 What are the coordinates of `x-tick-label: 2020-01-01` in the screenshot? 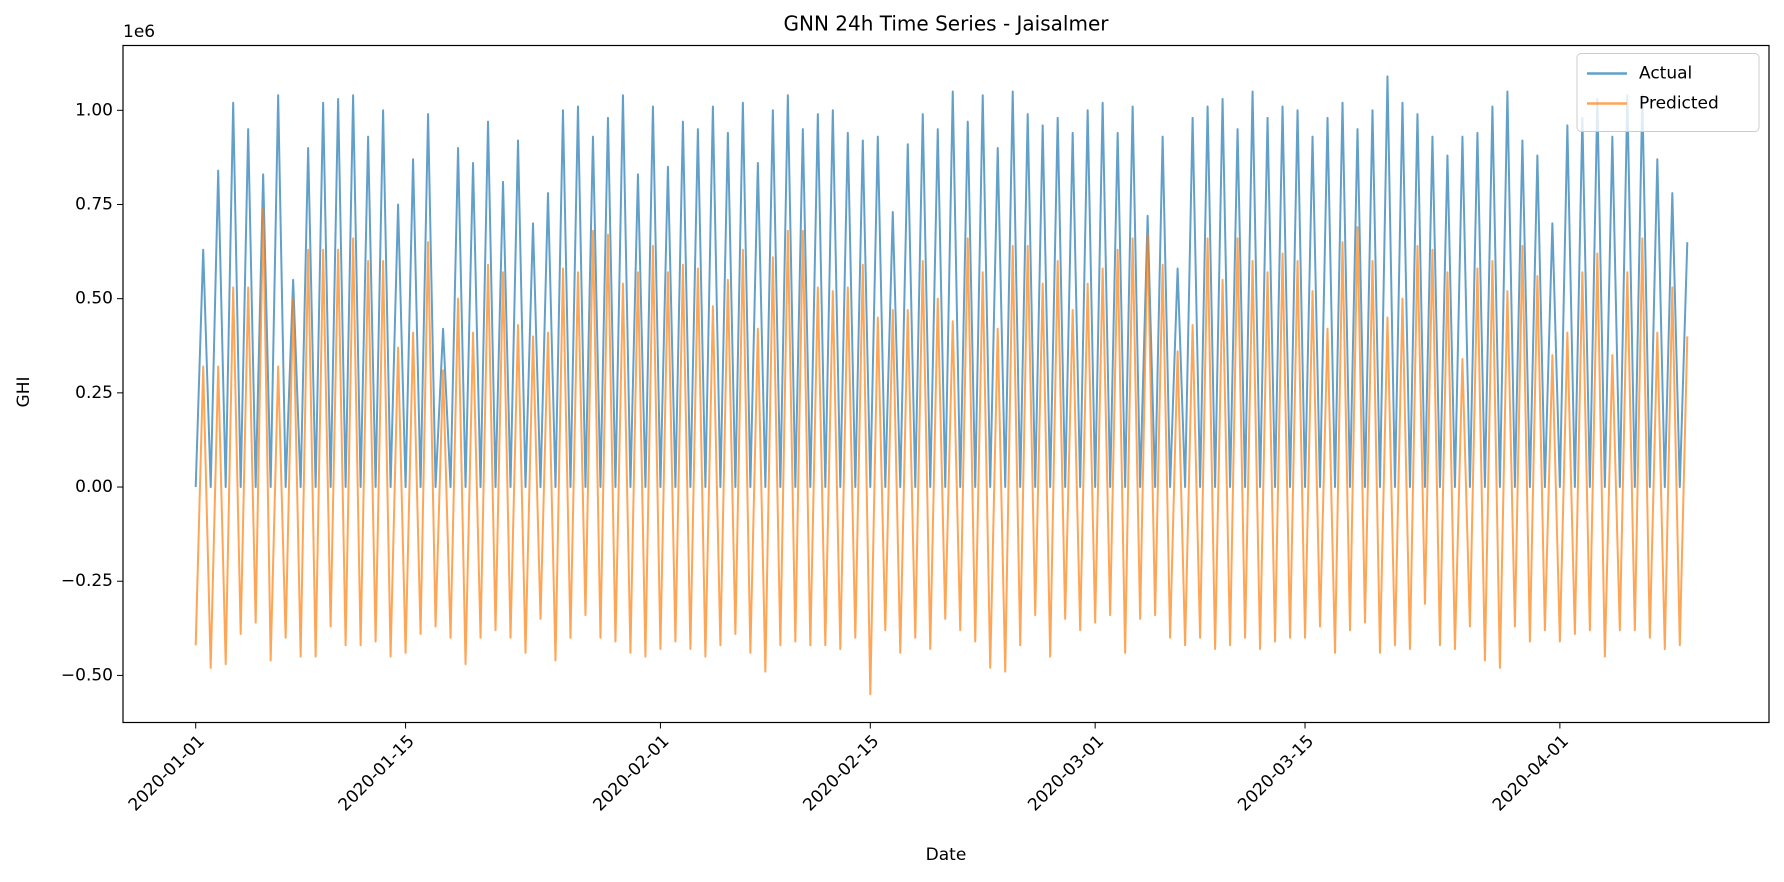 It's located at (167, 773).